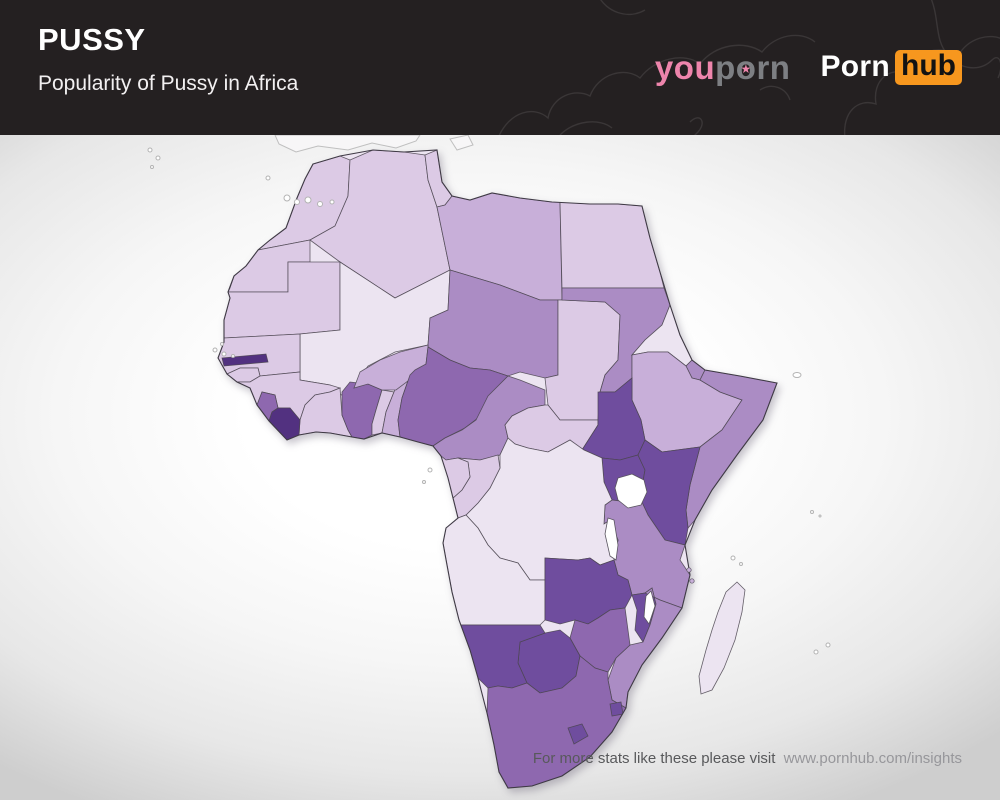 The width and height of the screenshot is (1000, 800). I want to click on country-egypt, so click(612, 245).